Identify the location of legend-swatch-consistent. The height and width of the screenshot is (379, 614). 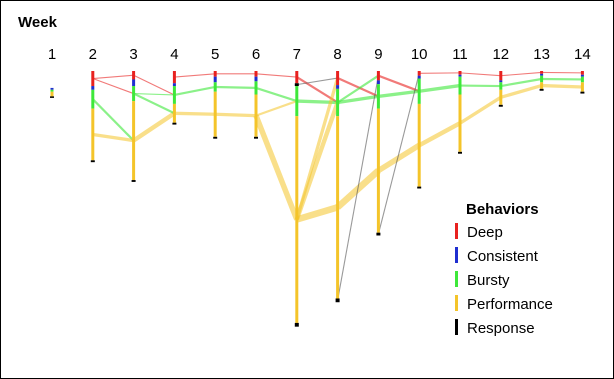
(456, 255).